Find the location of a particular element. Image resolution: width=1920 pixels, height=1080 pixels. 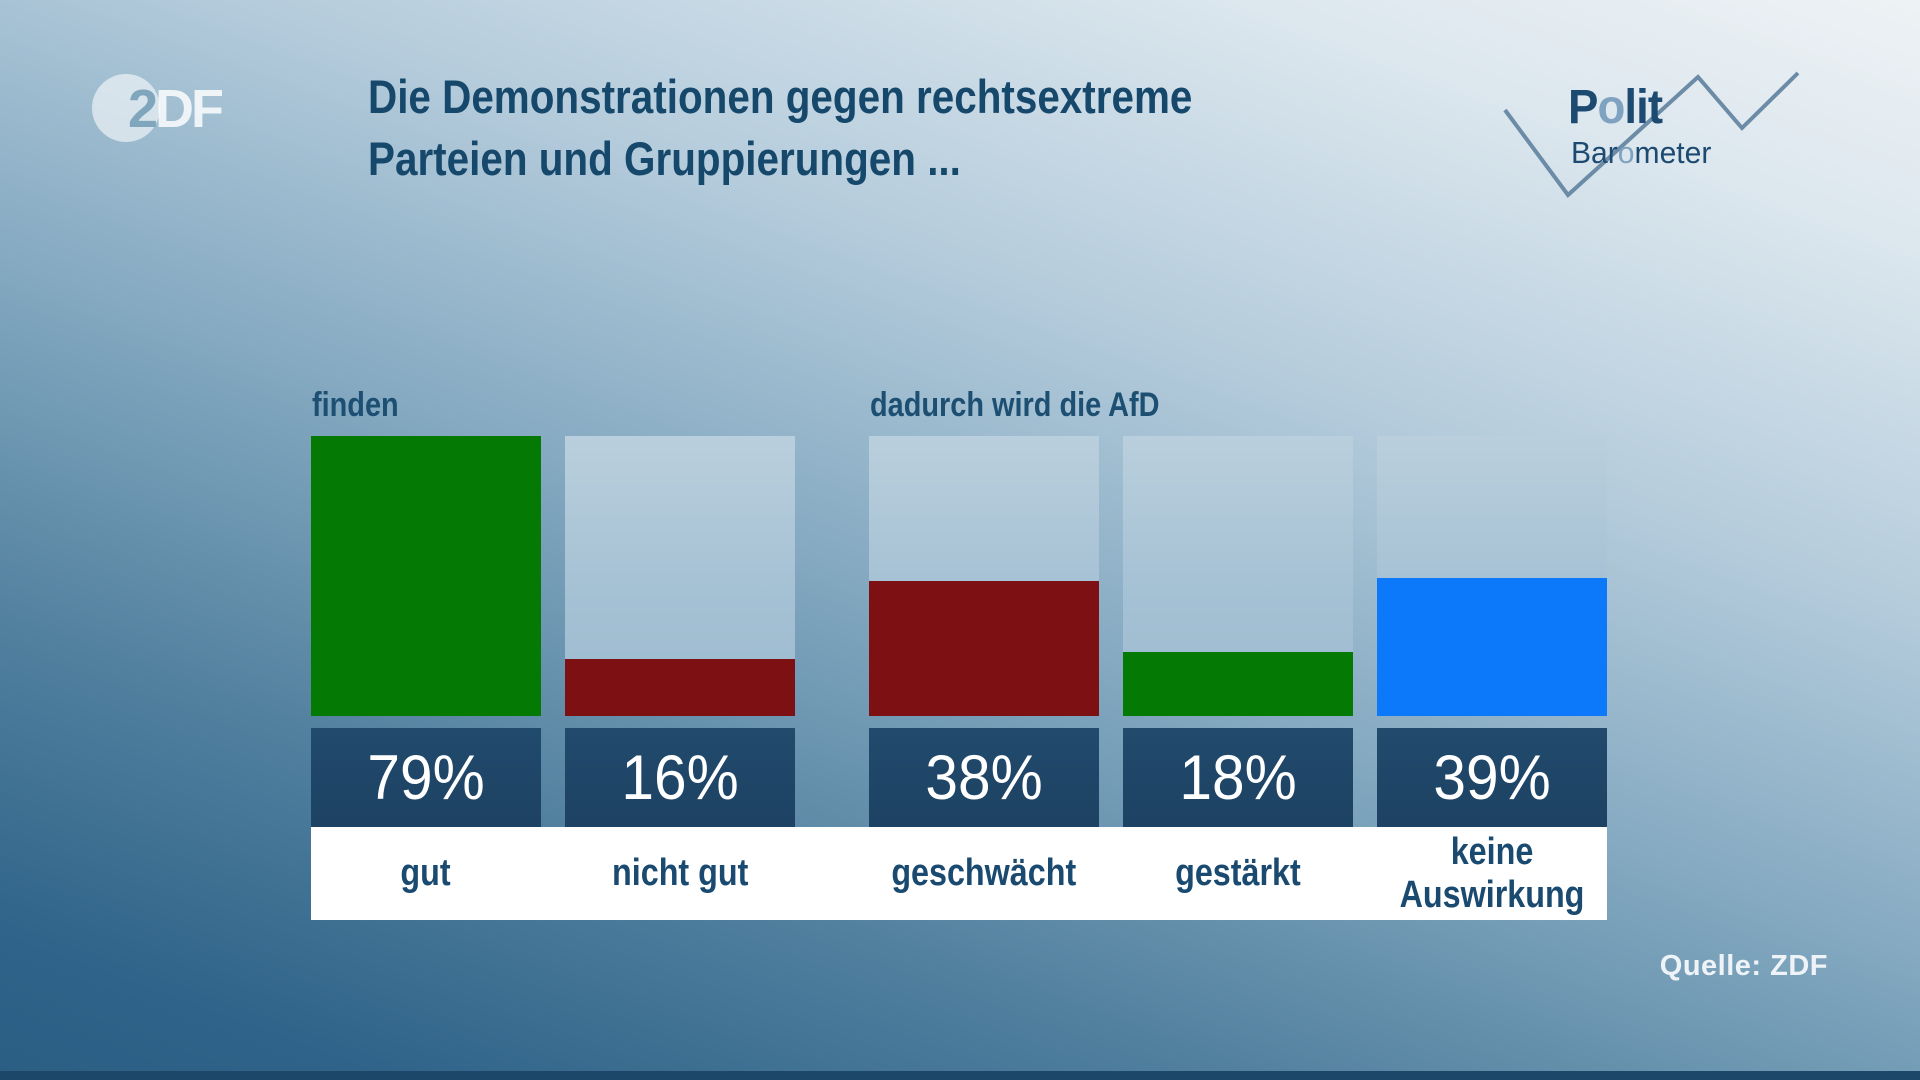

value-text-nicht-gut: 16% is located at coordinates (680, 777).